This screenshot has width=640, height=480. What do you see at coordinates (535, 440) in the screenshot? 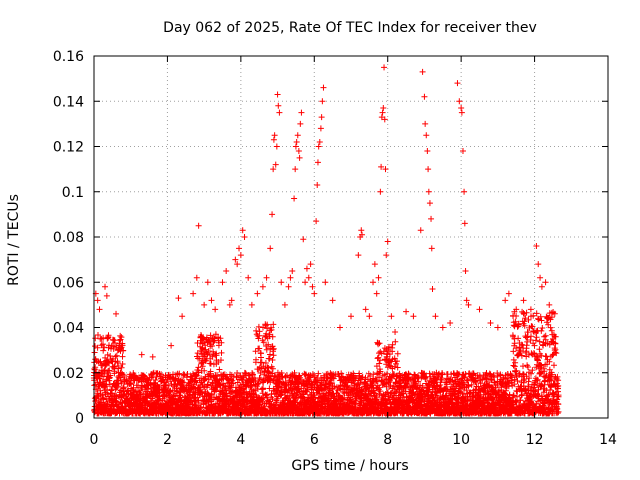
I see `x-tick-label: 12` at bounding box center [535, 440].